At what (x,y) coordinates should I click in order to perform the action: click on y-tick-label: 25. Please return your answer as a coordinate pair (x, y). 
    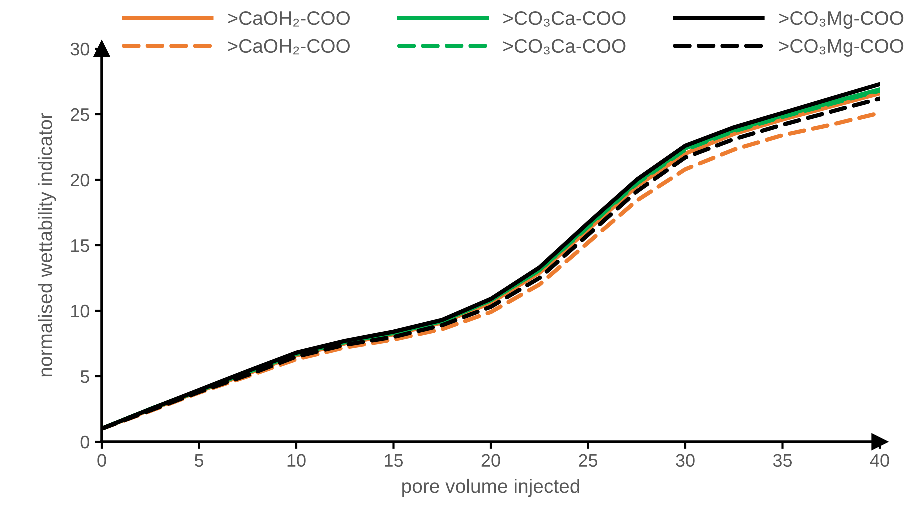
    Looking at the image, I should click on (80, 115).